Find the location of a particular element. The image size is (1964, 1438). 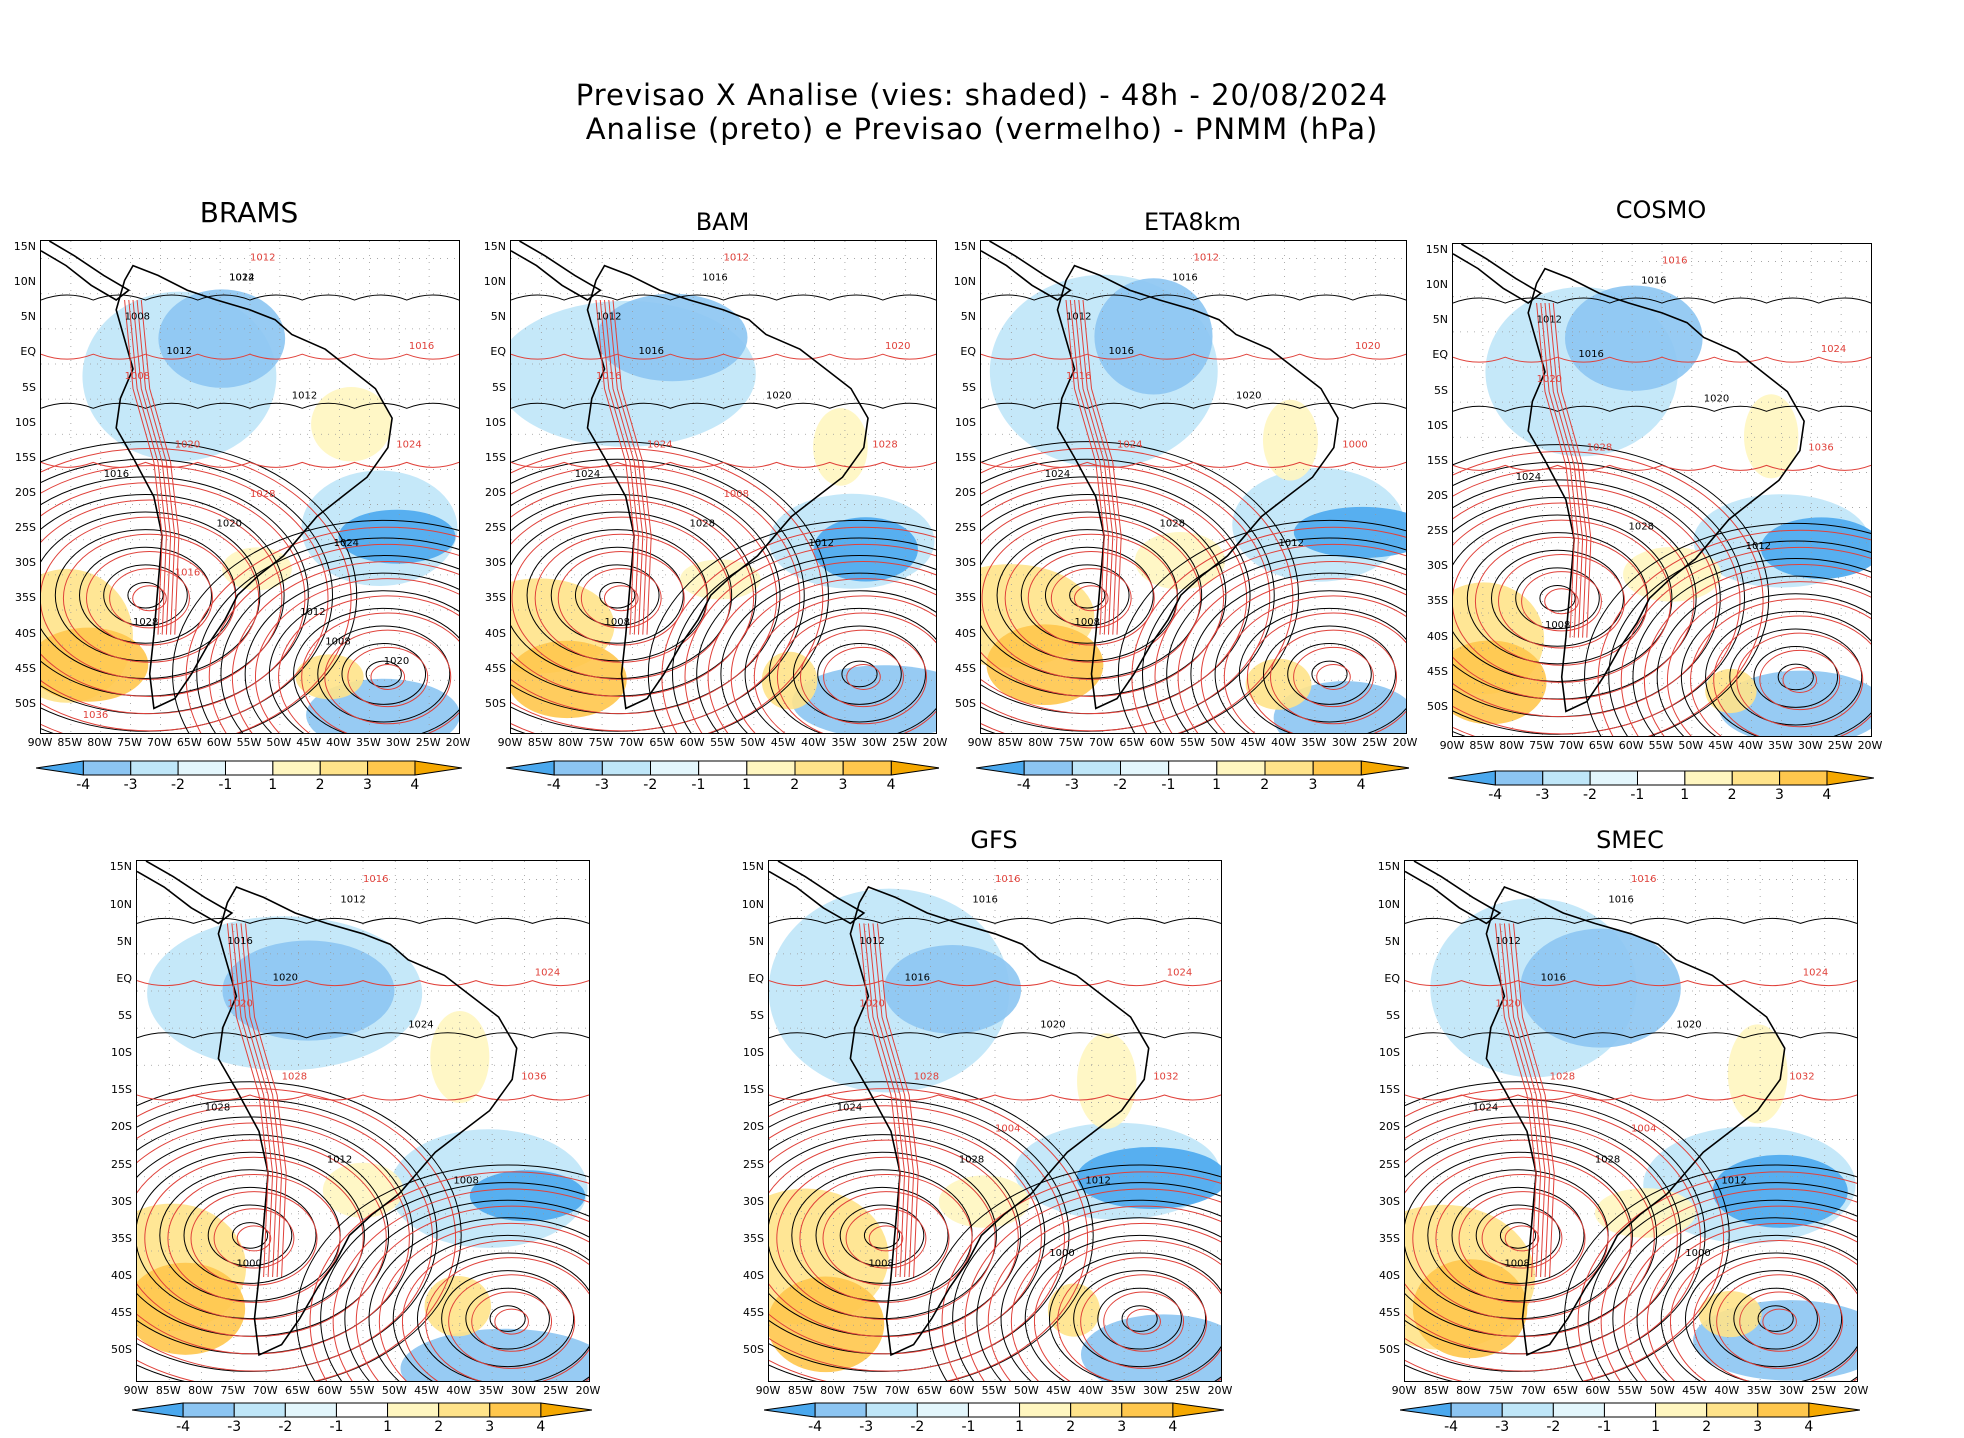

lat-tick-label: 45S is located at coordinates (495, 668).